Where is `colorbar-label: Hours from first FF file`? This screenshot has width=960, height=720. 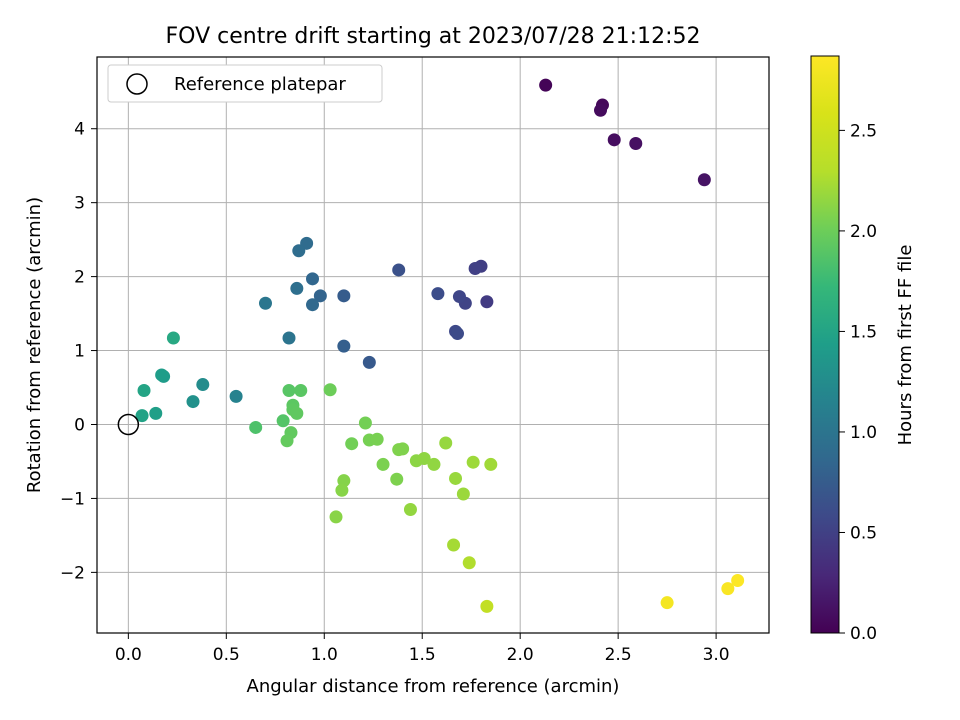
colorbar-label: Hours from first FF file is located at coordinates (905, 345).